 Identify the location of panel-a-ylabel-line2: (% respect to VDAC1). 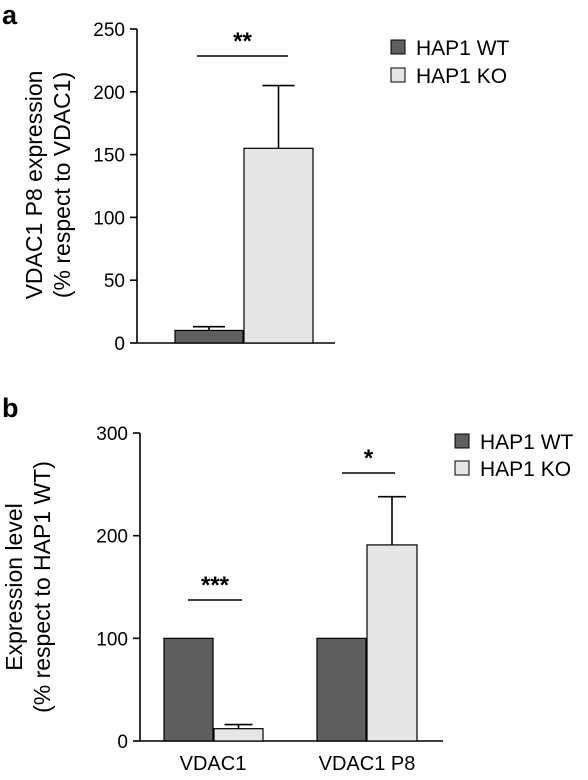
(62, 185).